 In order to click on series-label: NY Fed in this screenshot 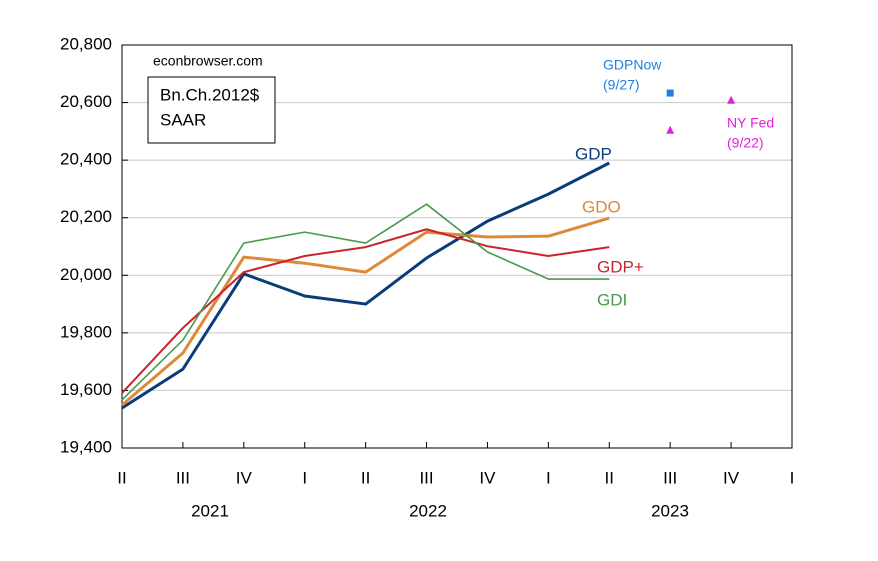, I will do `click(750, 123)`.